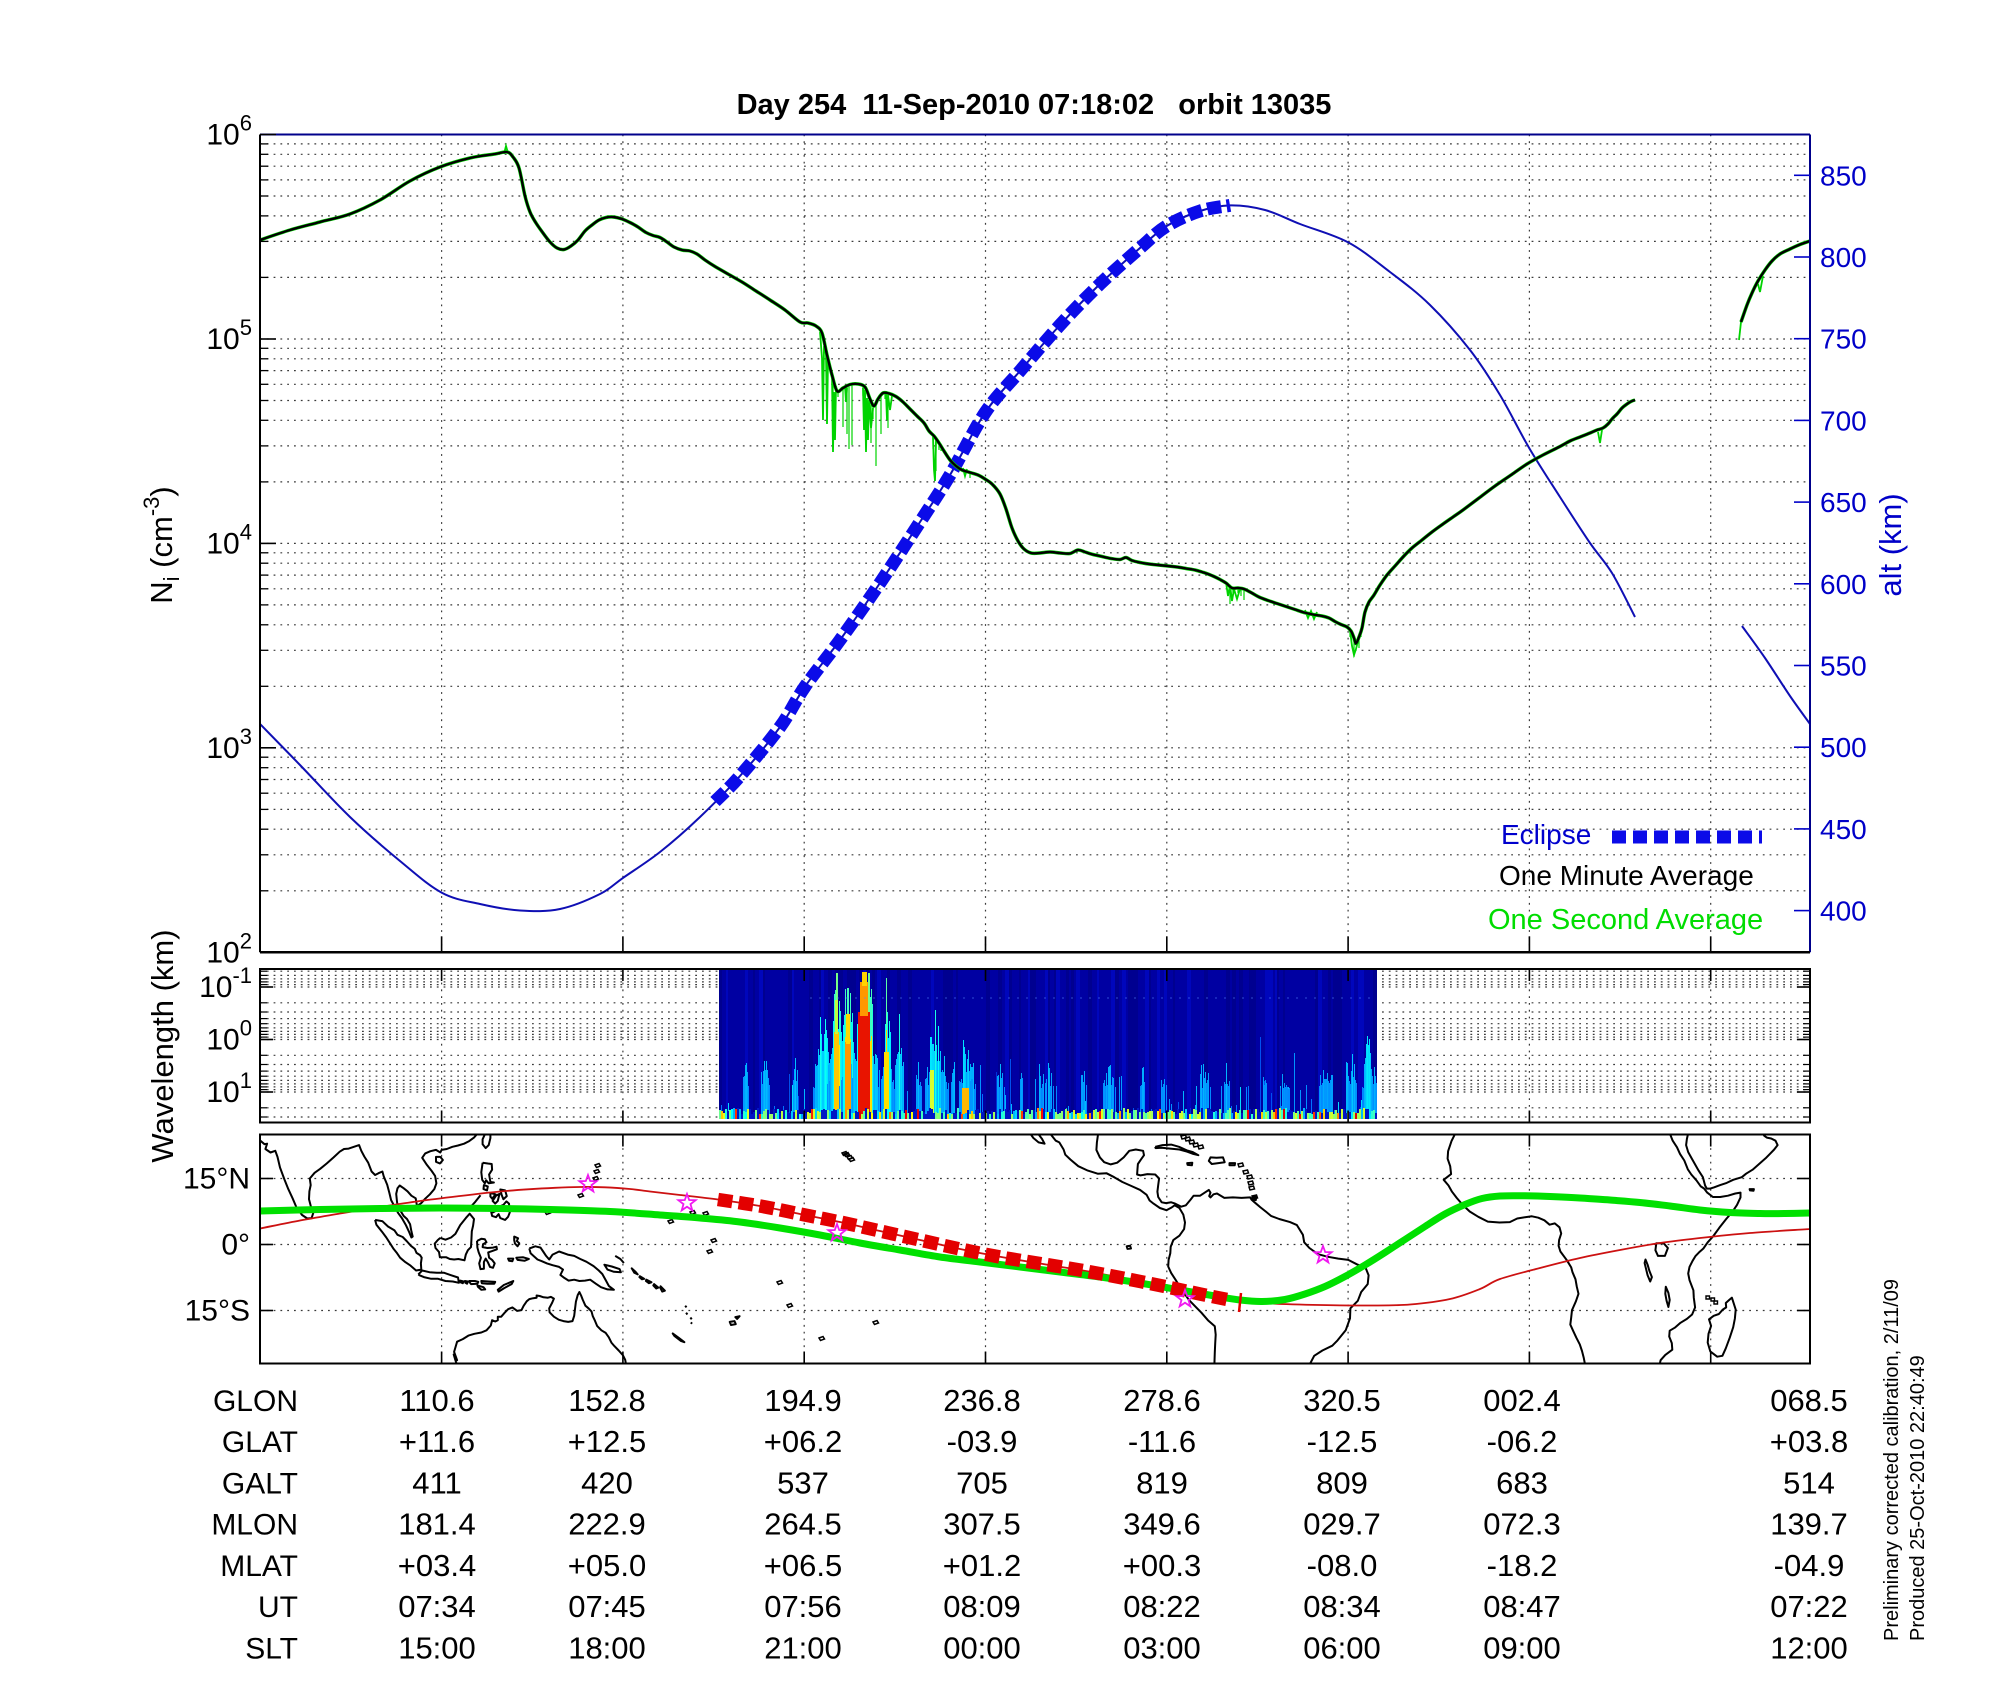 The image size is (2000, 1700). I want to click on svg-text: 15°S, so click(217, 1311).